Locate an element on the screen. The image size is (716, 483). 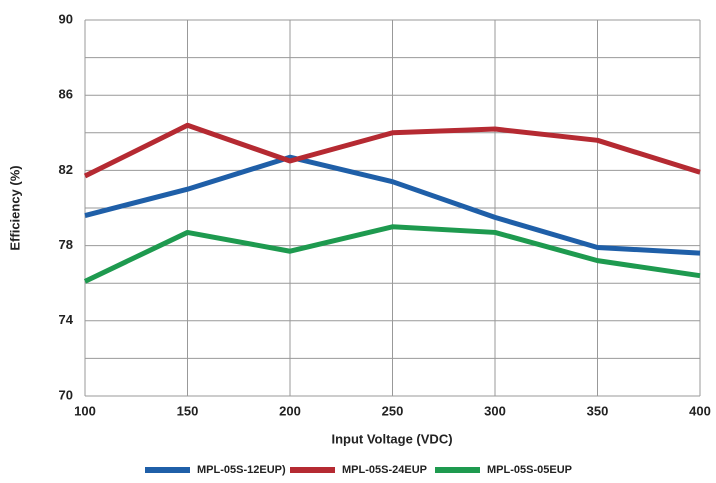
y-tick-label: 86 is located at coordinates (66, 94).